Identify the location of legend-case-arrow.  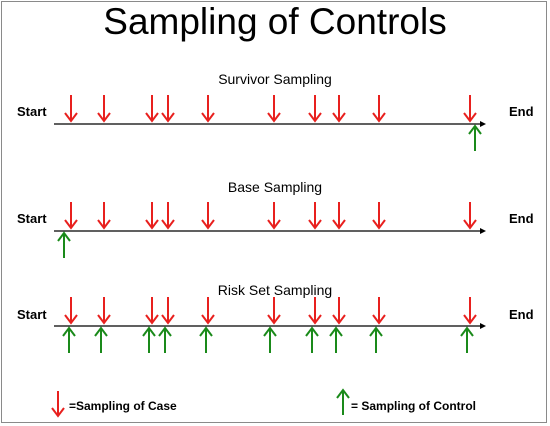
(58, 404).